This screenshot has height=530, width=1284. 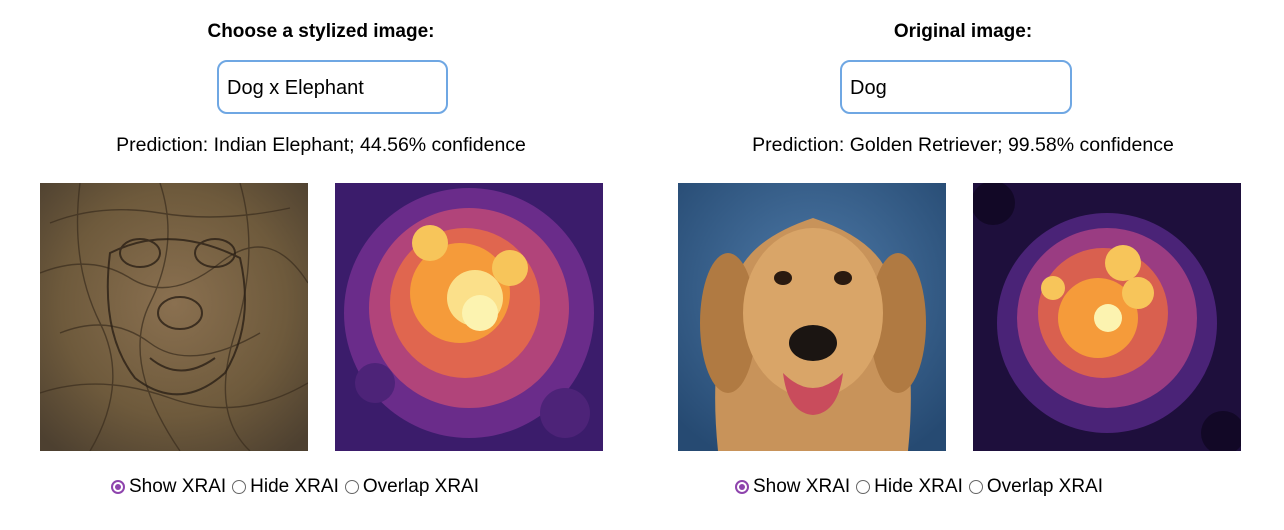 What do you see at coordinates (963, 31) in the screenshot?
I see `original-heading: Original image:` at bounding box center [963, 31].